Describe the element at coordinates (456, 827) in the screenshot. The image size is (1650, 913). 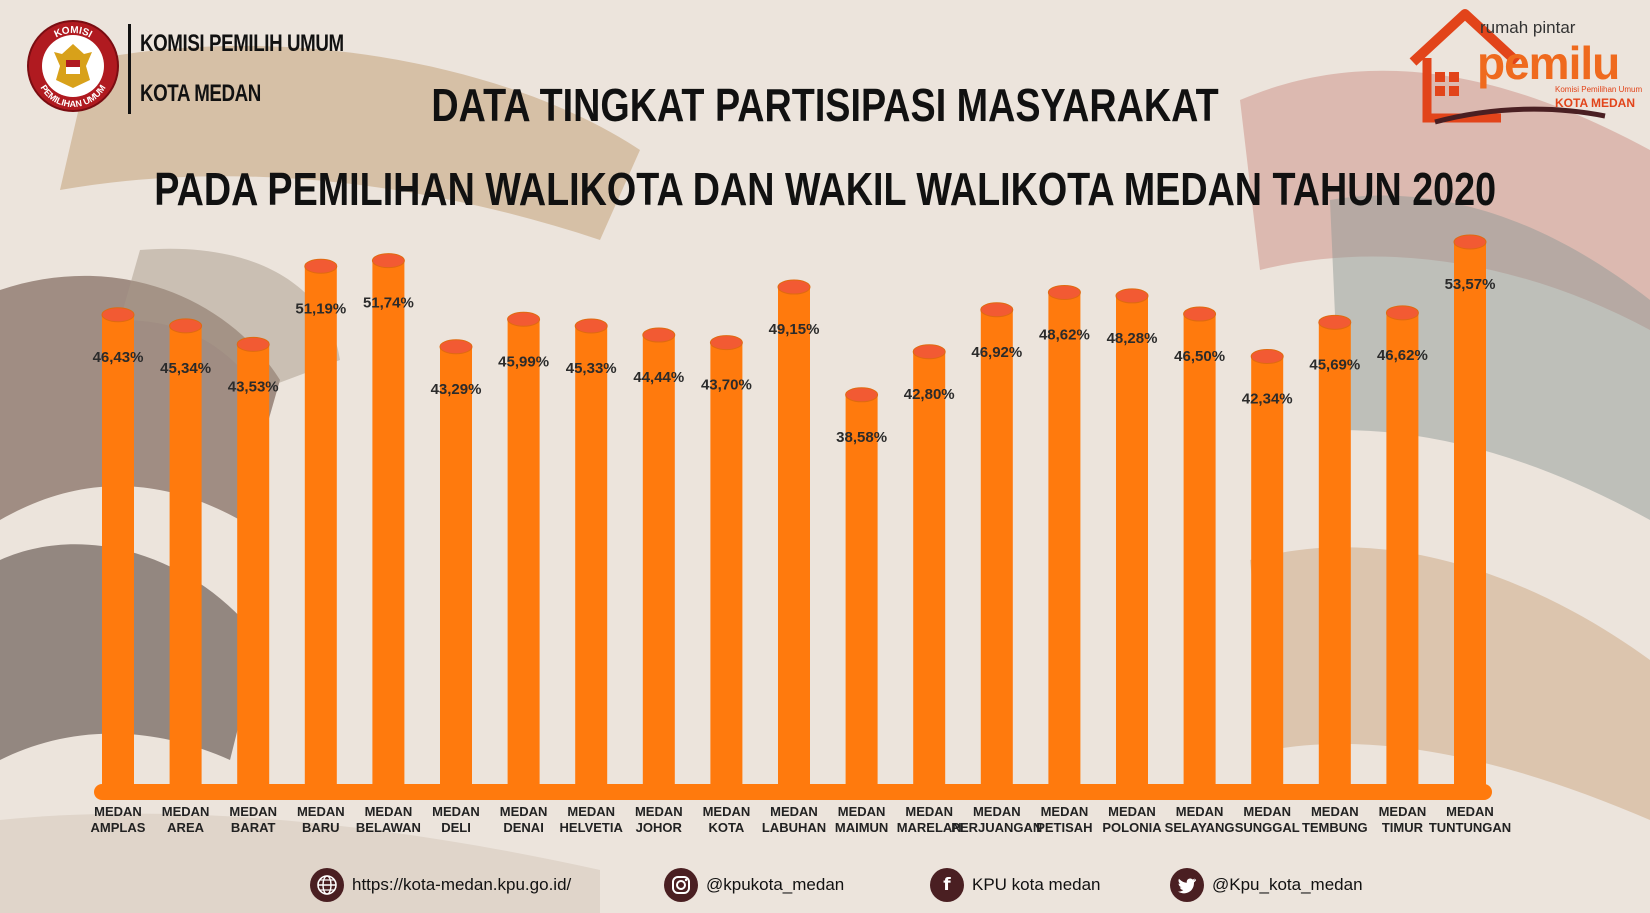
I see `category-label: DELI` at that location.